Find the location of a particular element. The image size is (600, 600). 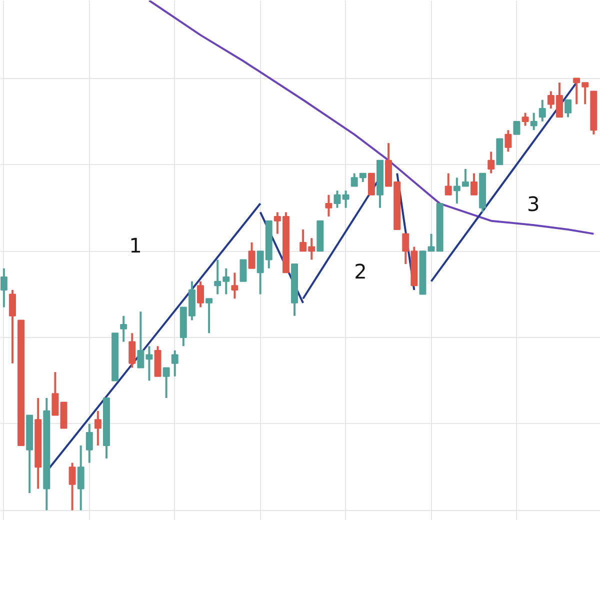

annotation: 3 is located at coordinates (533, 204).